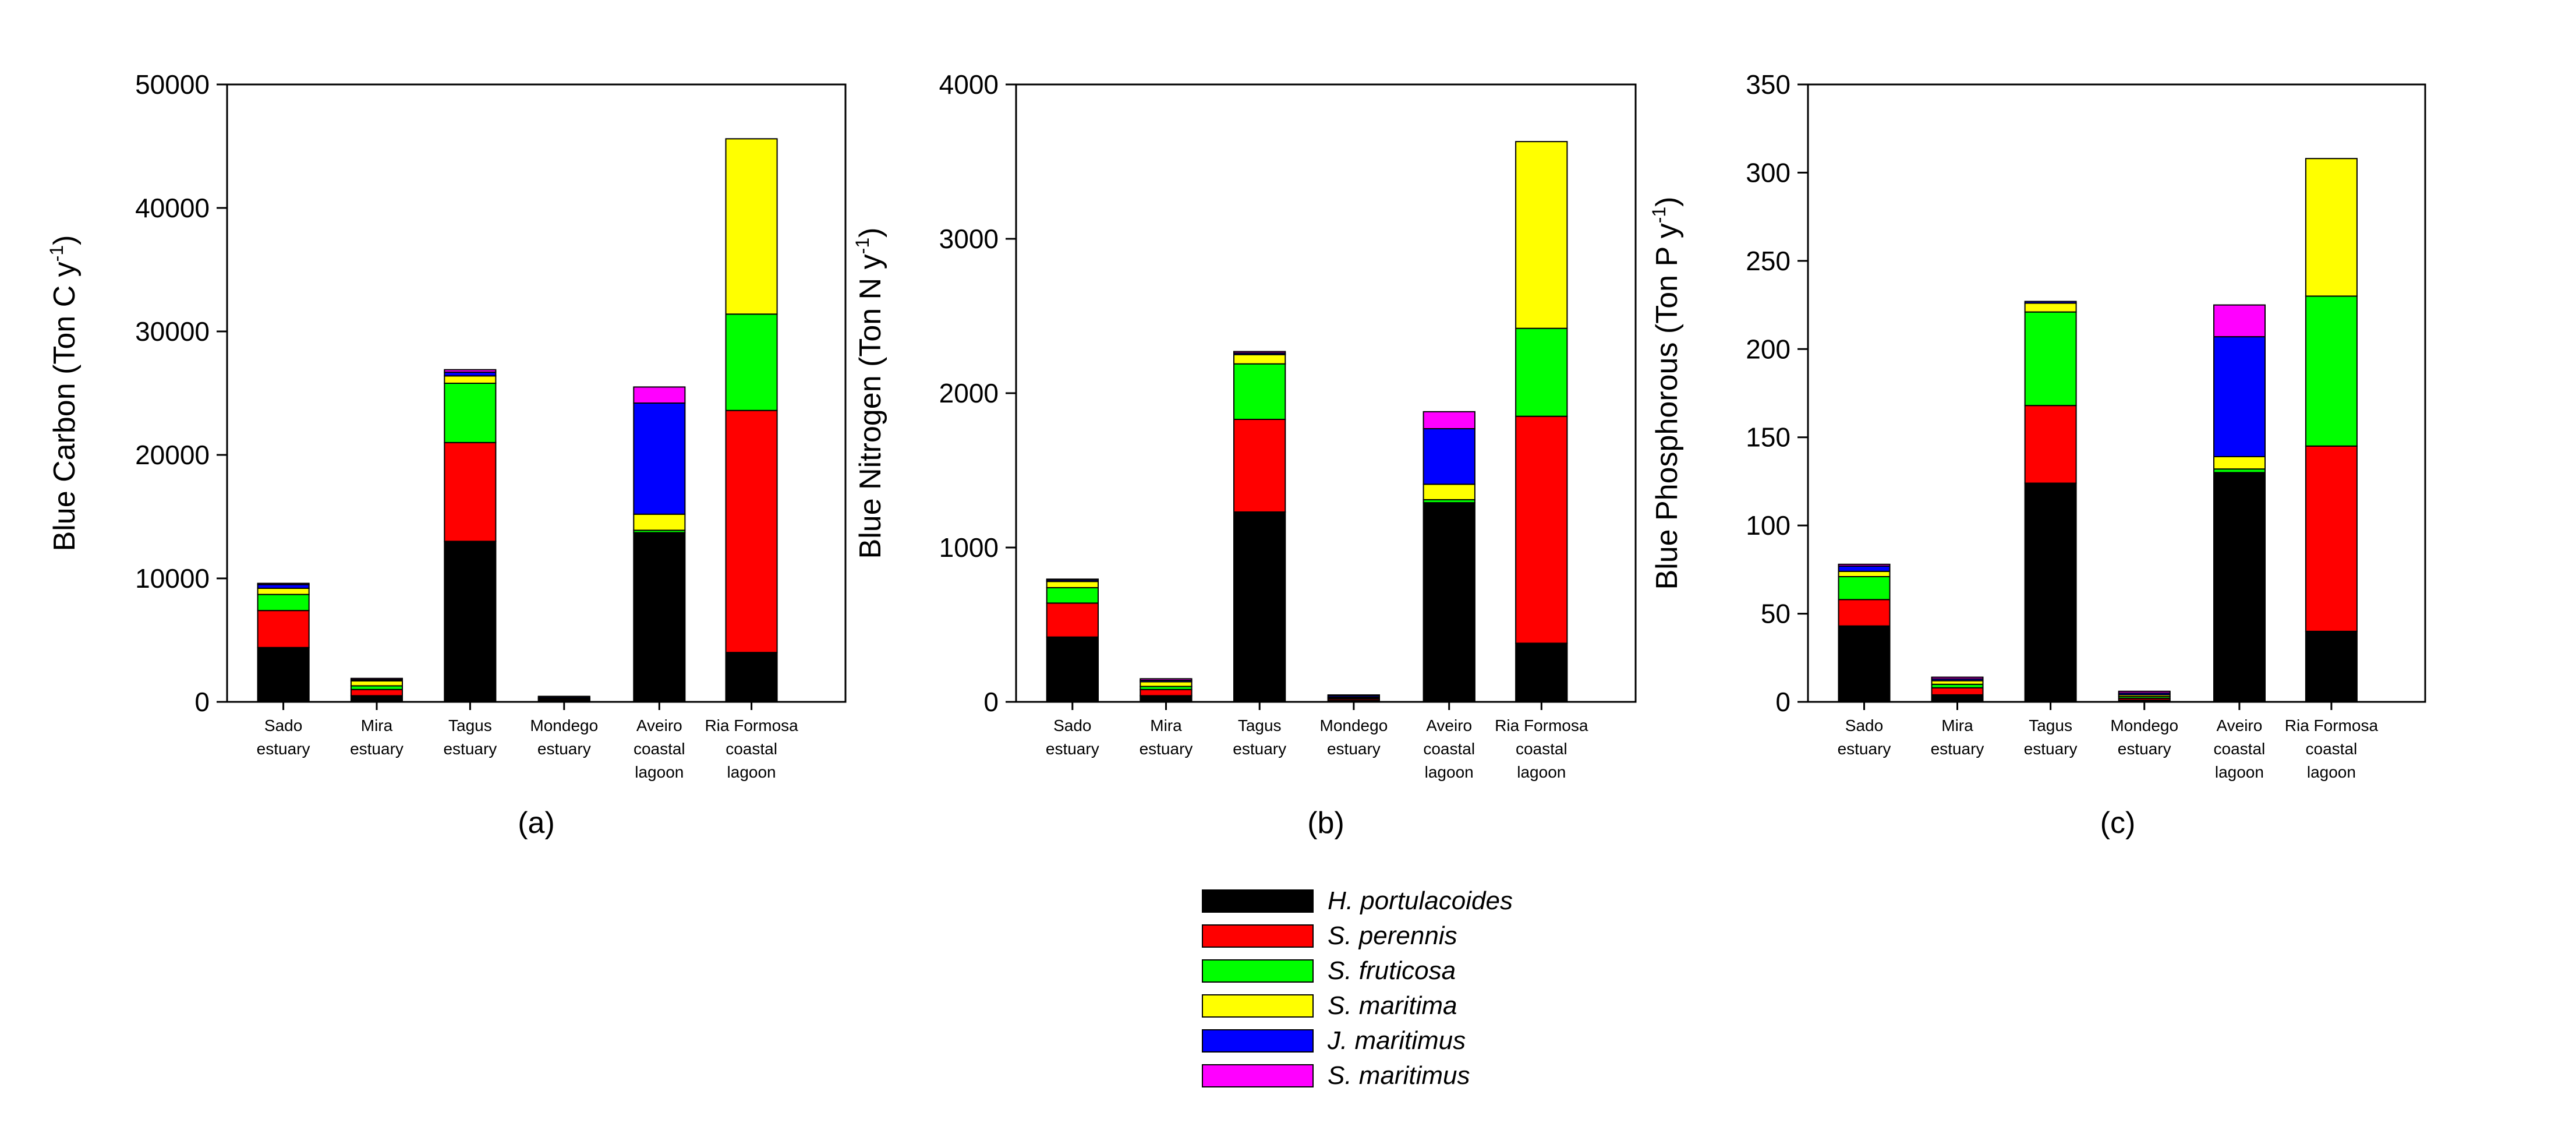 The height and width of the screenshot is (1123, 2576). I want to click on legend-item: S. maritima, so click(1329, 1006).